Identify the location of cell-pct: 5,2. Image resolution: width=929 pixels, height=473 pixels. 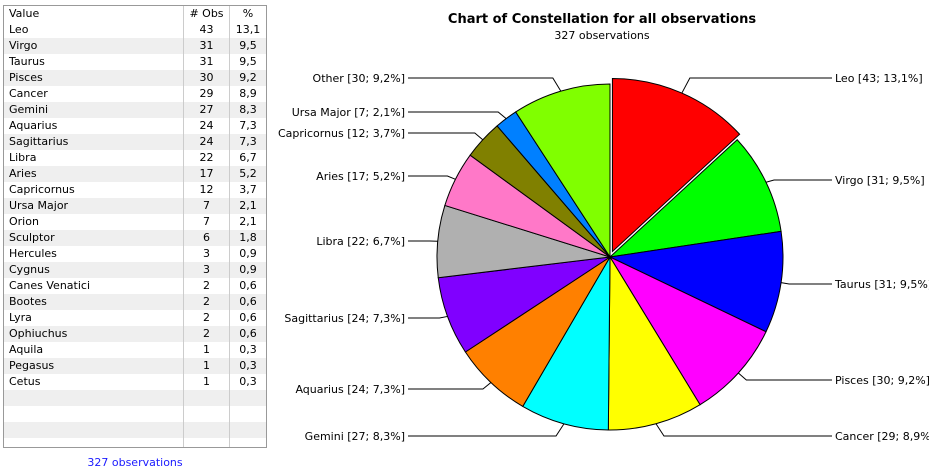
(248, 173).